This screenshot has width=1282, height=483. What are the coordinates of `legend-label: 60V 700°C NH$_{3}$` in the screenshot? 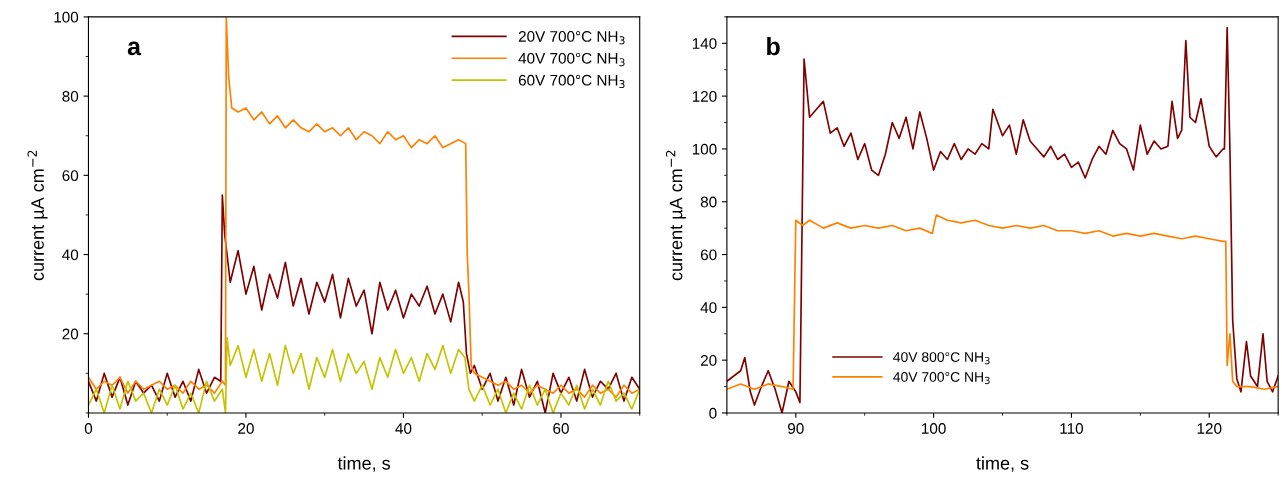 It's located at (571, 81).